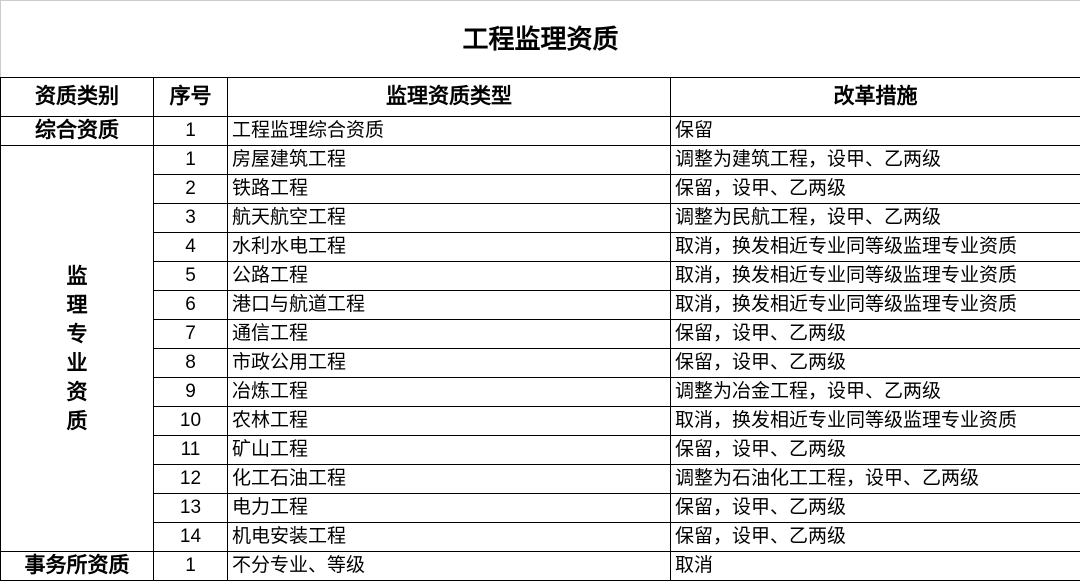 Image resolution: width=1080 pixels, height=581 pixels. I want to click on table-row: 3 航天航空工程 调整为民航工程，设甲、乙两级, so click(540, 218).